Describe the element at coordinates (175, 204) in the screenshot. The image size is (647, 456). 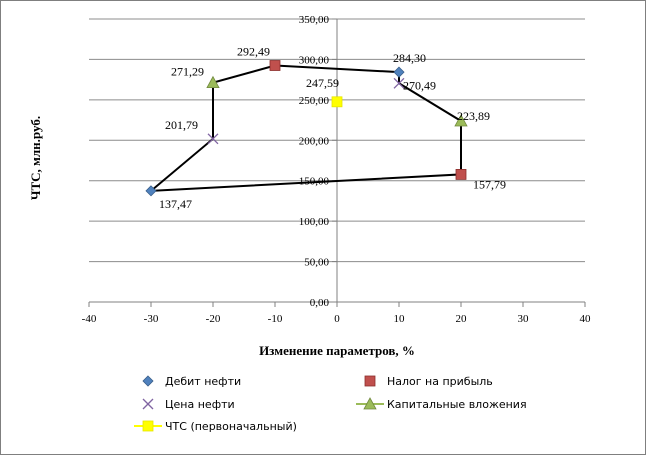
I see `data-label: 137,47` at that location.